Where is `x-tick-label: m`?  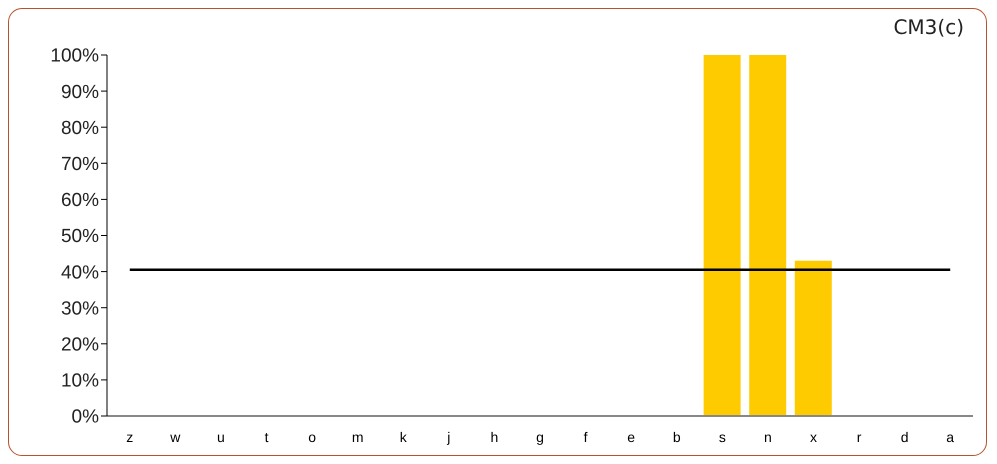
x-tick-label: m is located at coordinates (358, 436).